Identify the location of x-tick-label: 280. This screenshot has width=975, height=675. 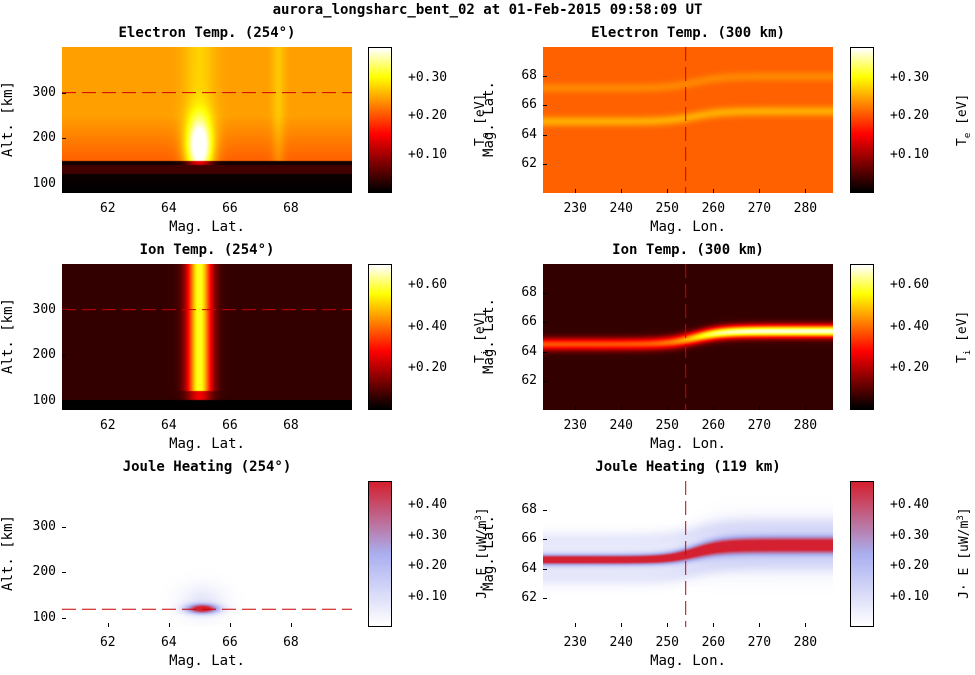
(805, 208).